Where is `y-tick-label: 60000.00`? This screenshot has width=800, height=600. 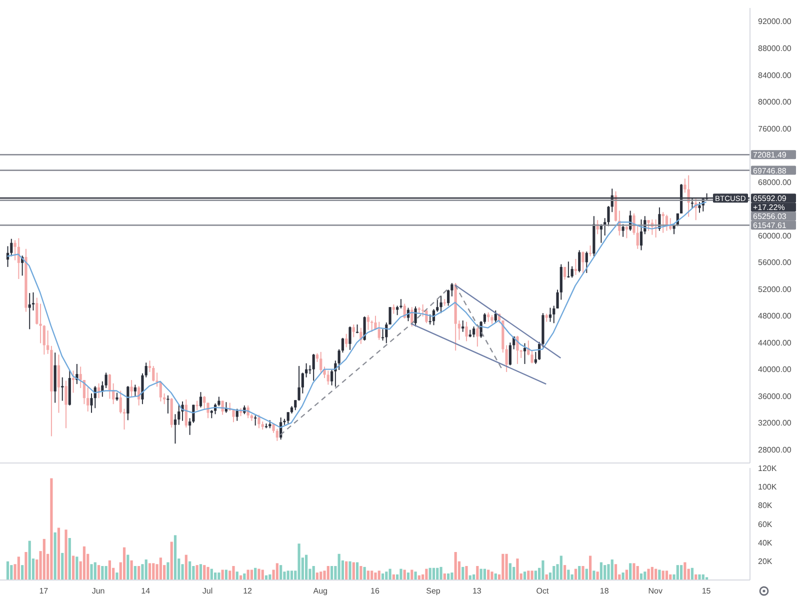 y-tick-label: 60000.00 is located at coordinates (775, 235).